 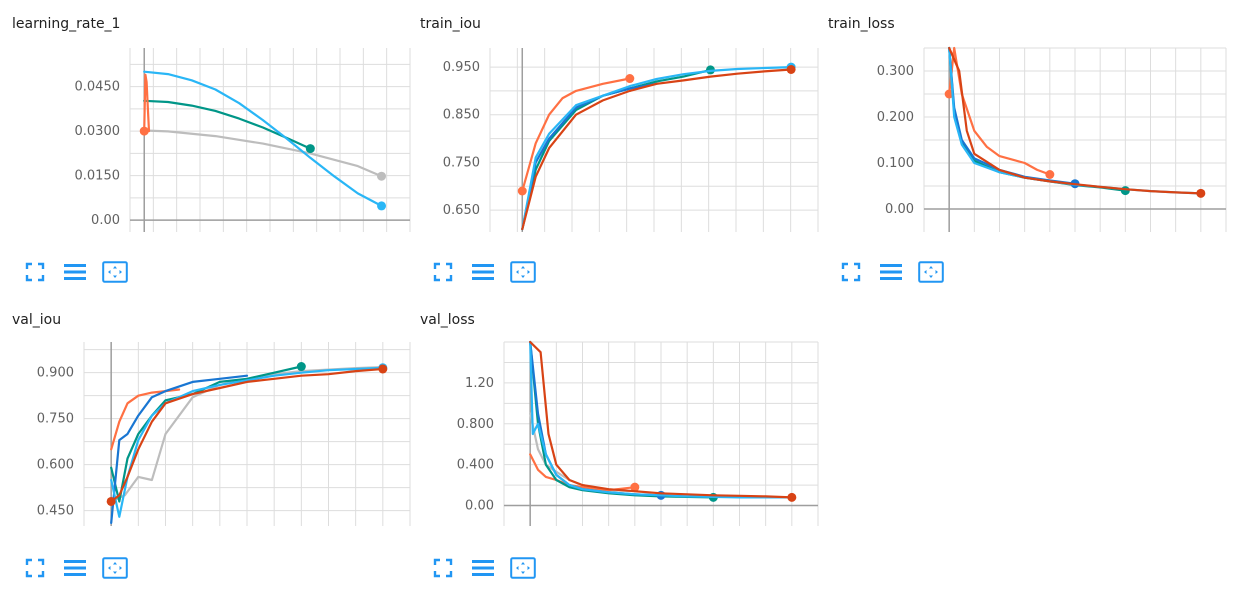 I want to click on chart-title: train_iou, so click(x=450, y=24).